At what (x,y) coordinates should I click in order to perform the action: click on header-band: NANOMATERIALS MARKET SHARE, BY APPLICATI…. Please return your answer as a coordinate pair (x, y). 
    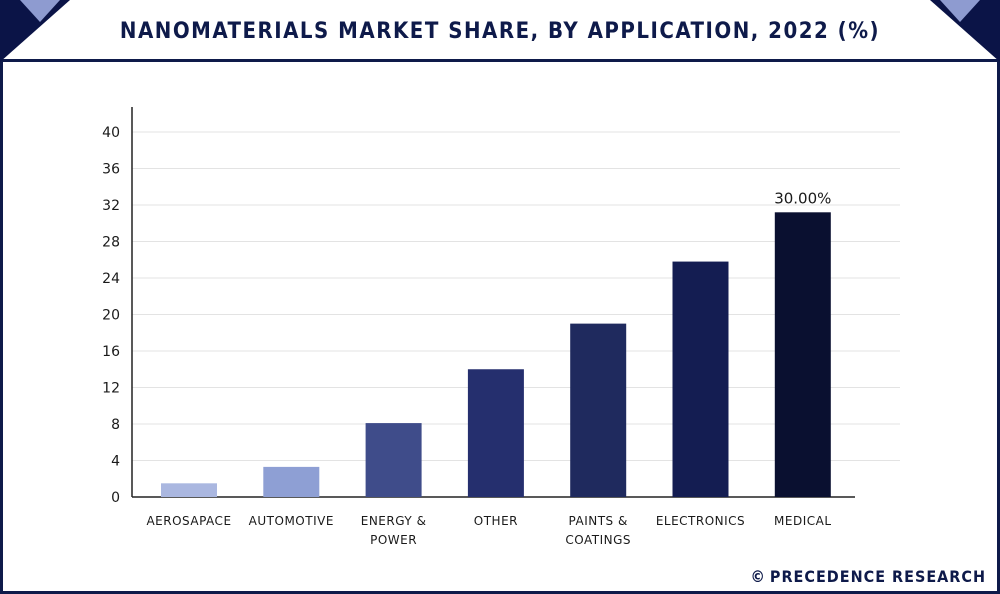
    Looking at the image, I should click on (500, 31).